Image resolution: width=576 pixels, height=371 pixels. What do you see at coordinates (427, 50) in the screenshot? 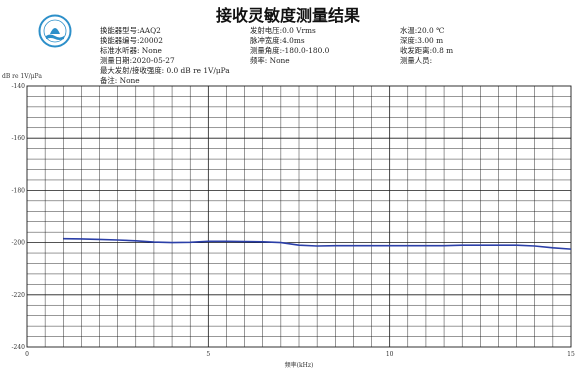
I see `meta-distance: 收发距离:0.8 m` at bounding box center [427, 50].